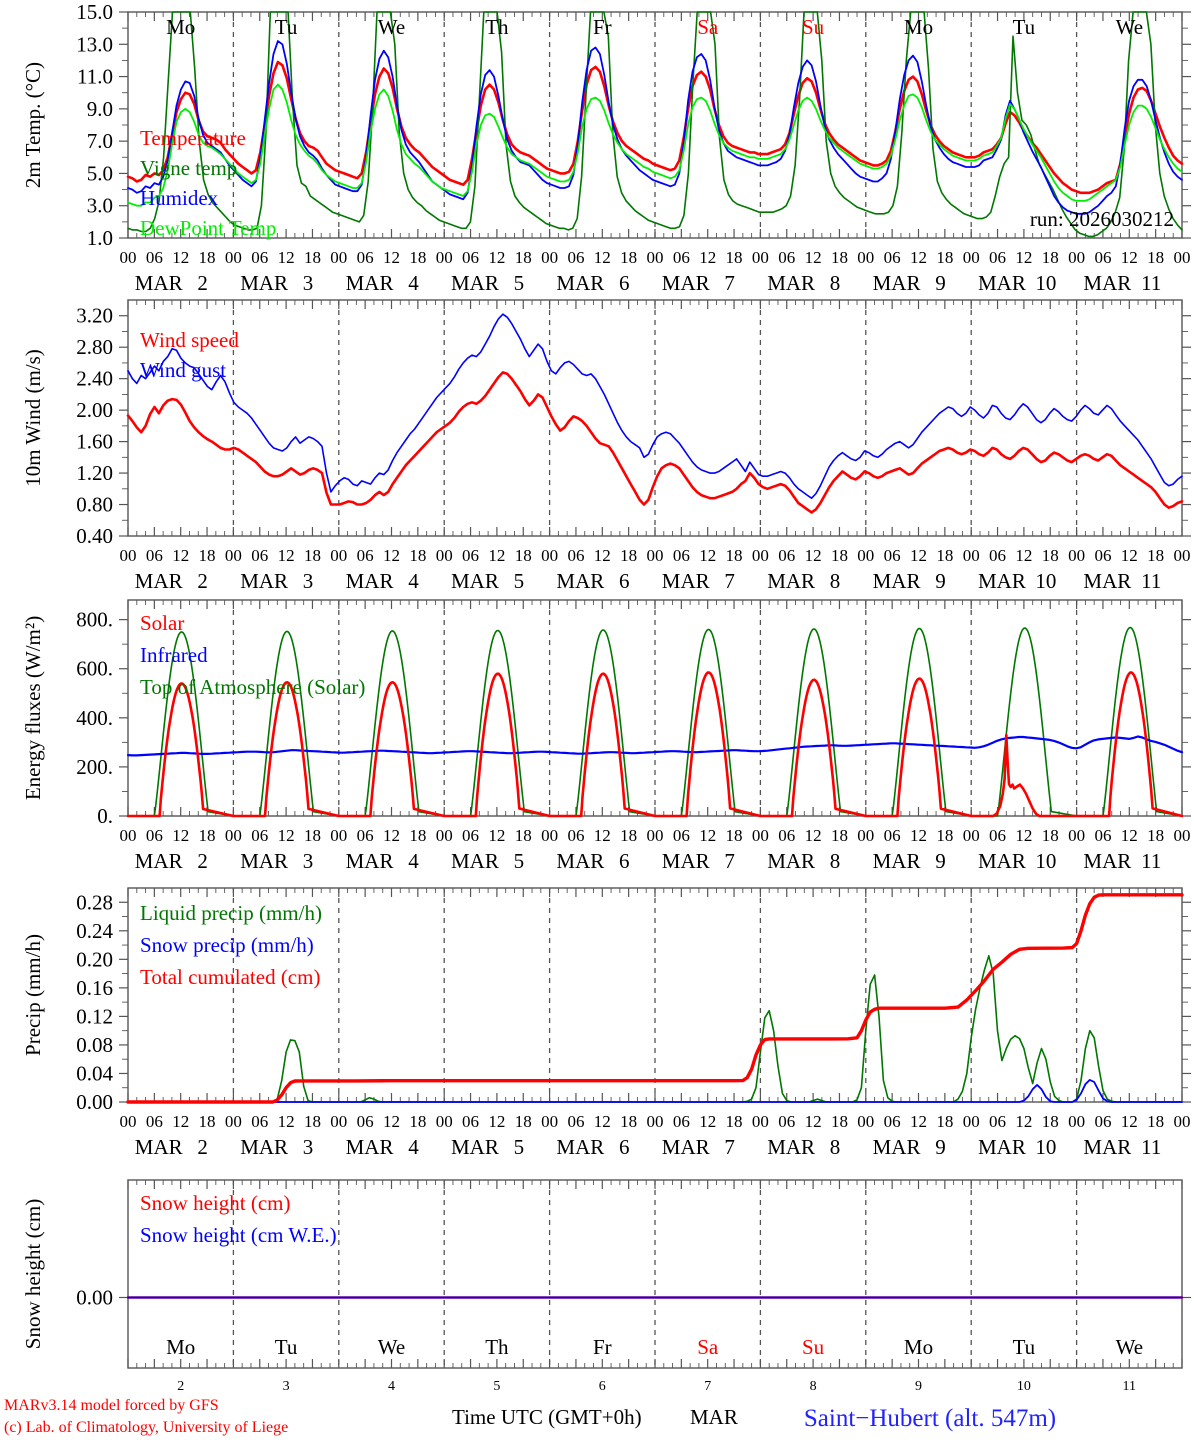 This screenshot has width=1194, height=1440. I want to click on y-tick-label: 0.28, so click(94, 902).